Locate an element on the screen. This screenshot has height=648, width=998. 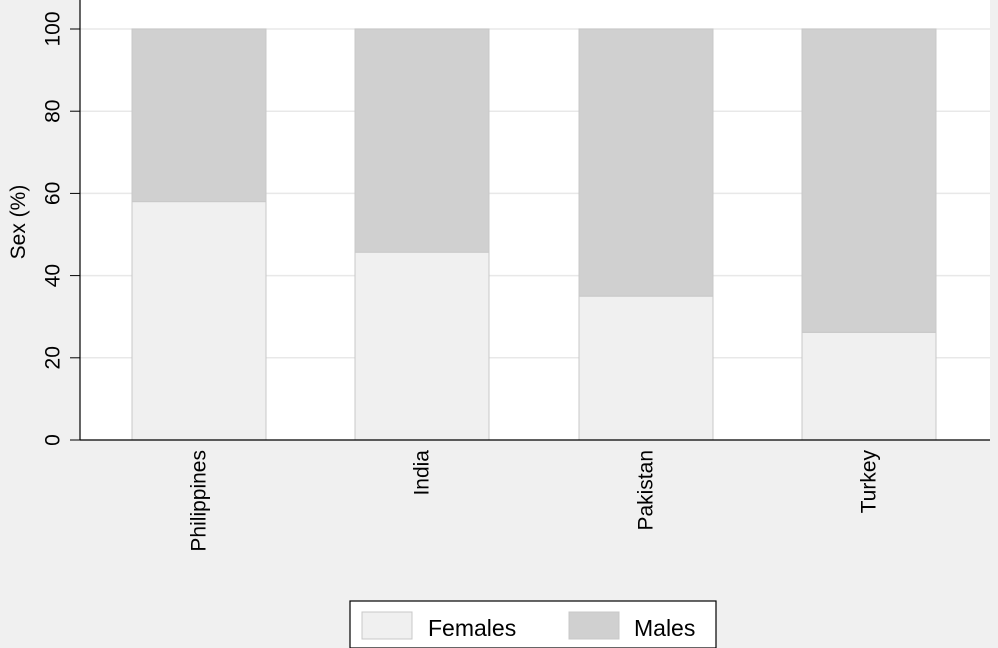
bar-females-pakistan is located at coordinates (646, 368).